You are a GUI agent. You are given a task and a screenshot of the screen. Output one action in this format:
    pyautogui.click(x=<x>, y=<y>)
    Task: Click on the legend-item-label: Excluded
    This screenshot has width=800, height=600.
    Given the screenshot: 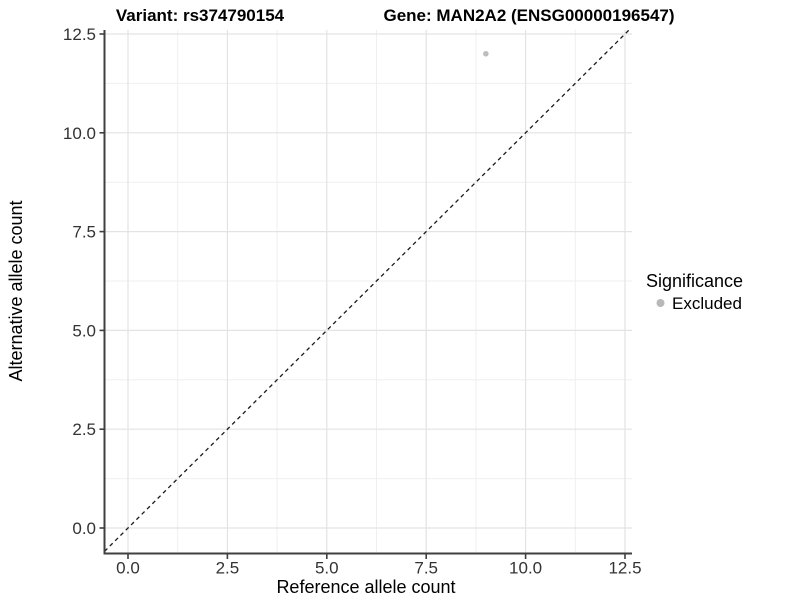 What is the action you would take?
    pyautogui.click(x=707, y=303)
    